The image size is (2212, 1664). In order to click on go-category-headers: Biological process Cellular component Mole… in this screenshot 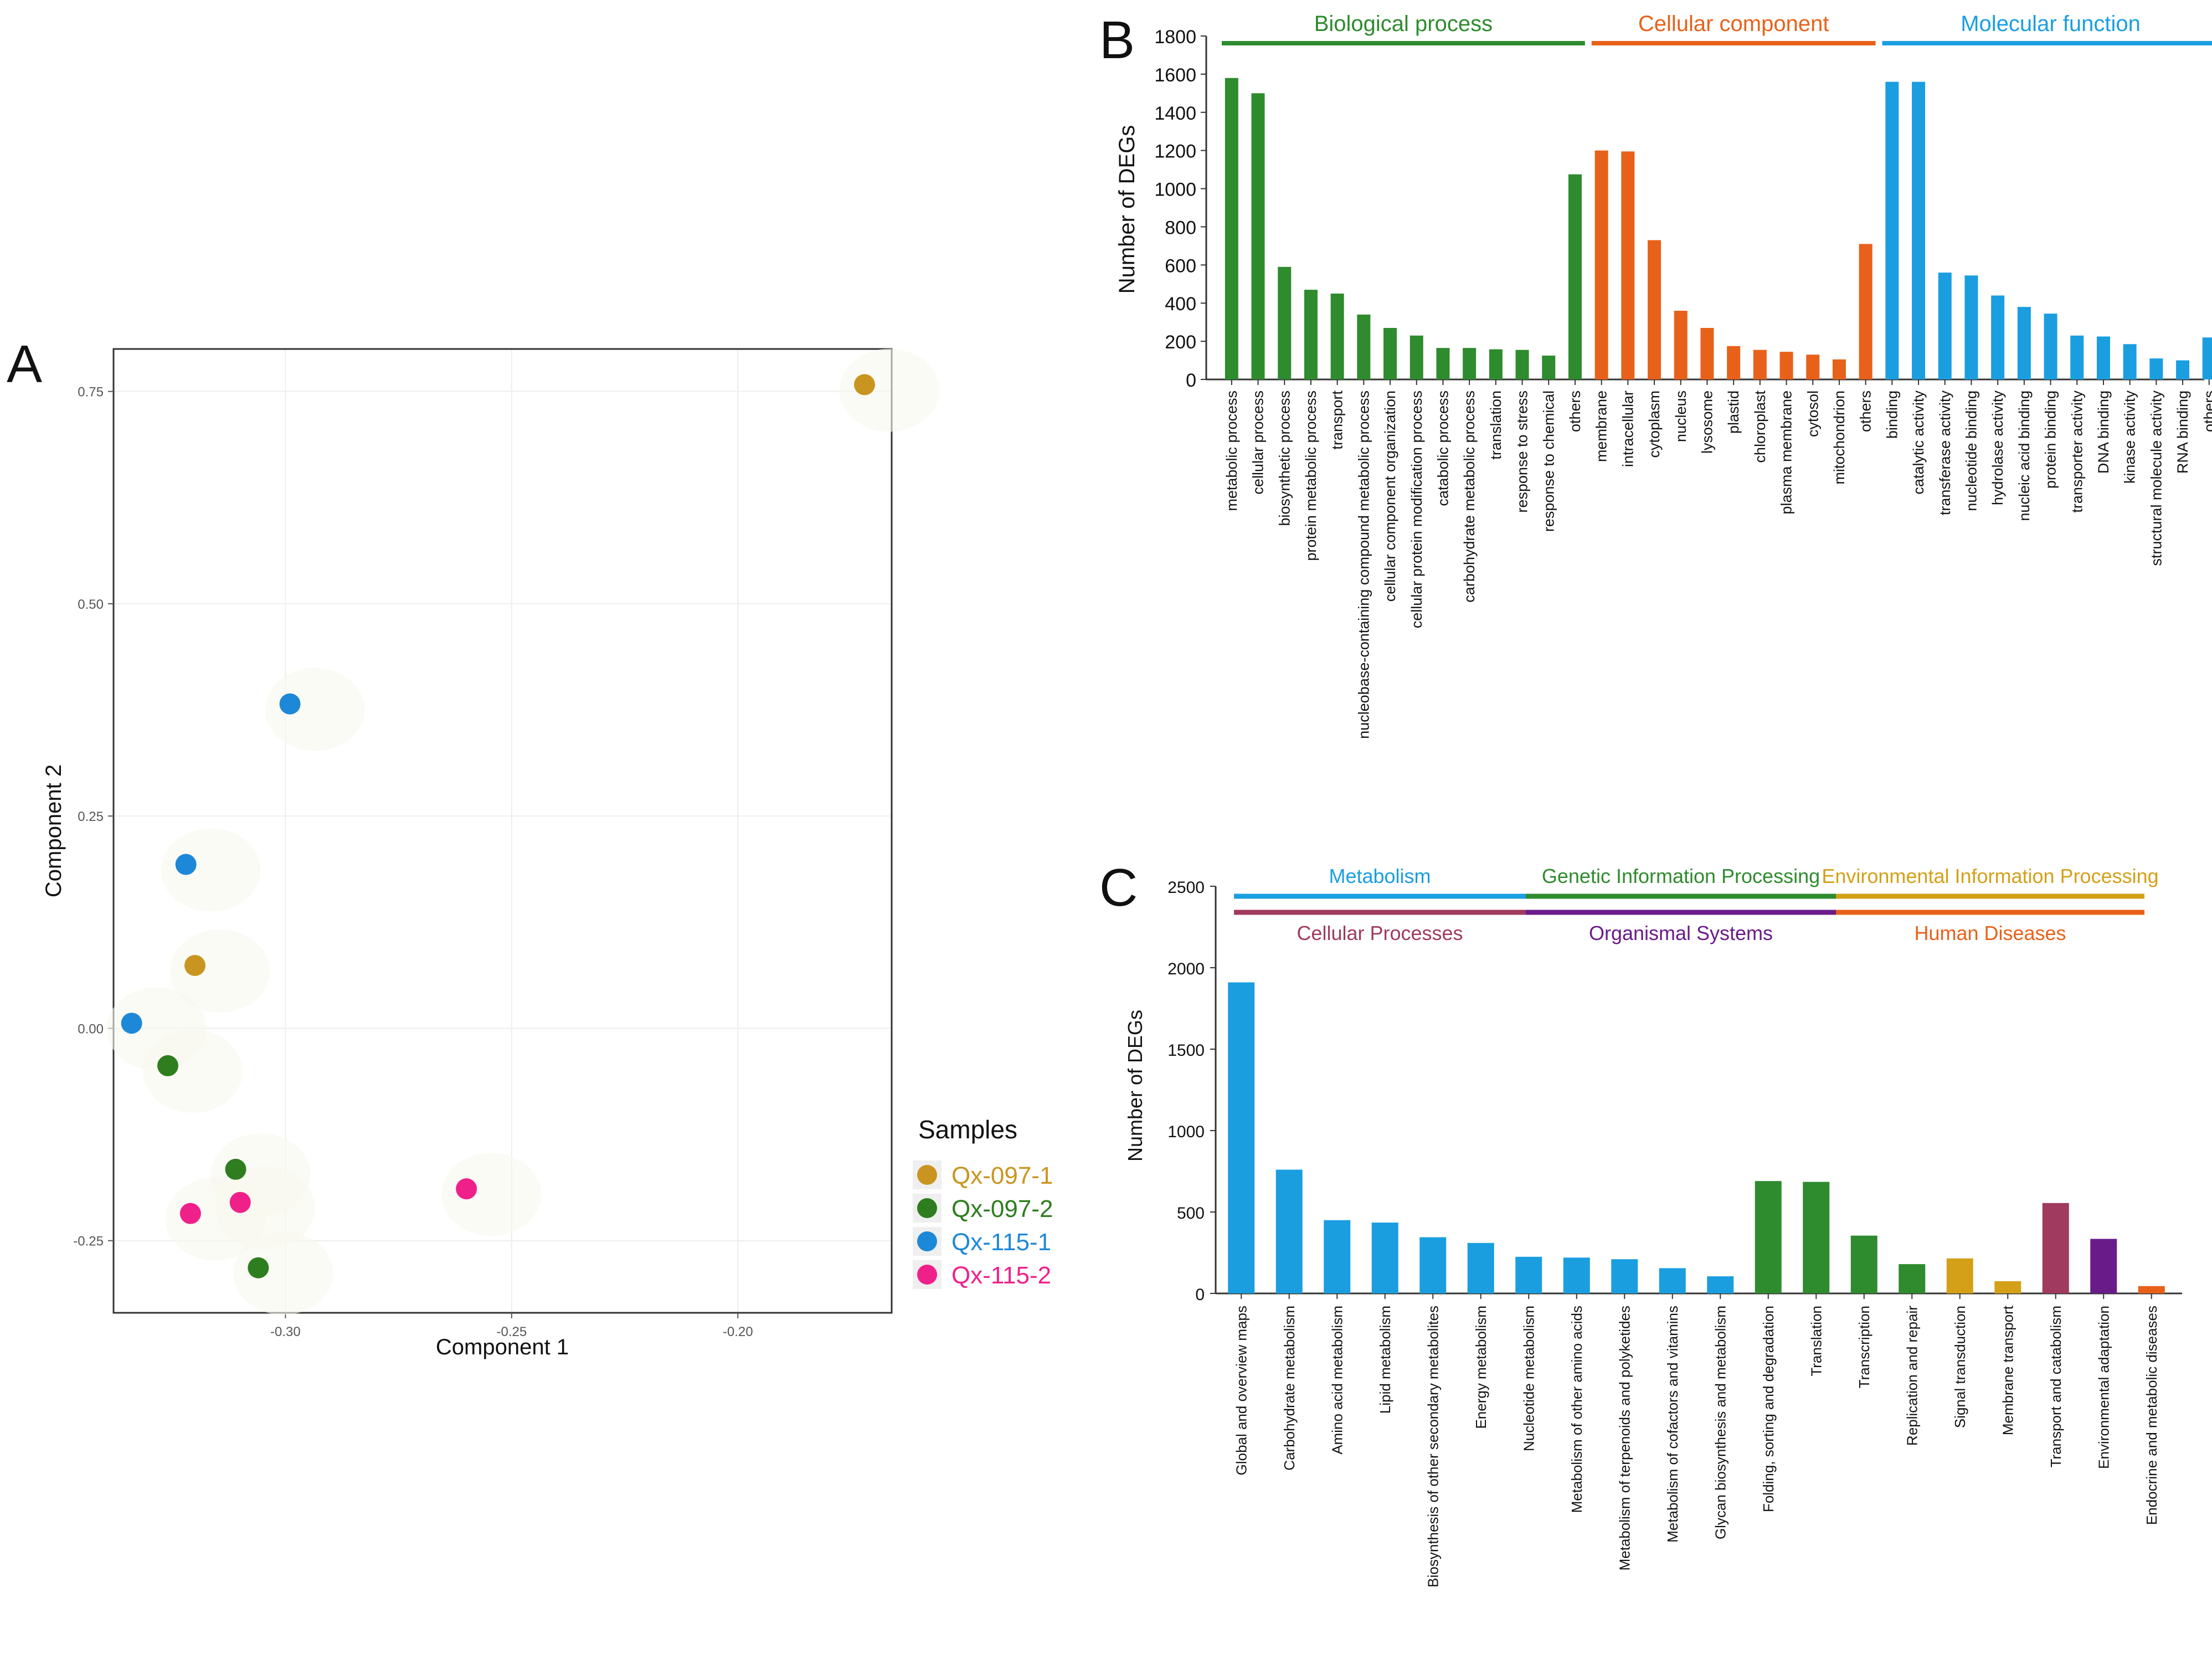, I will do `click(1717, 28)`.